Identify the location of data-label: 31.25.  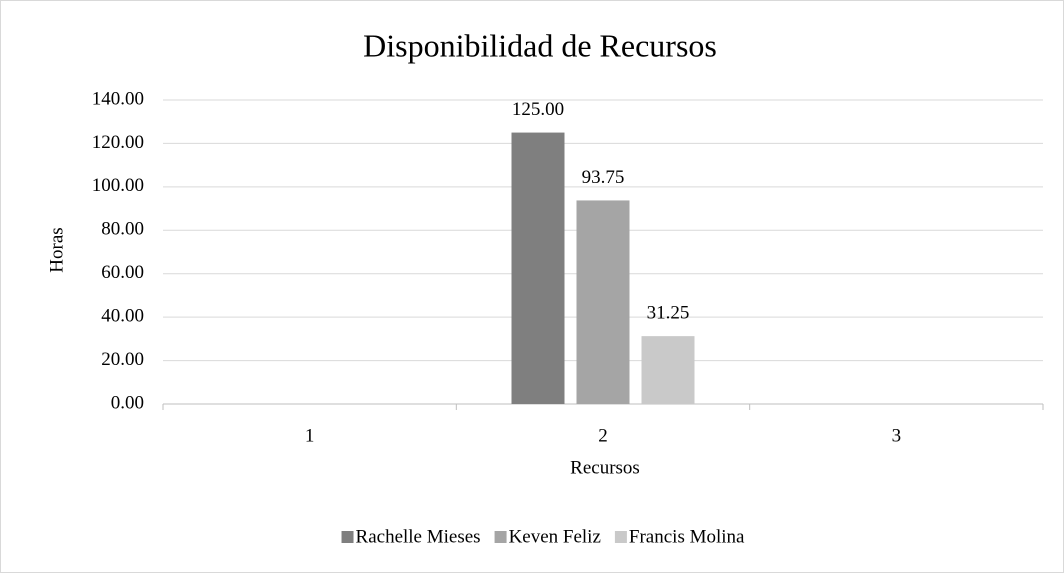
(668, 313).